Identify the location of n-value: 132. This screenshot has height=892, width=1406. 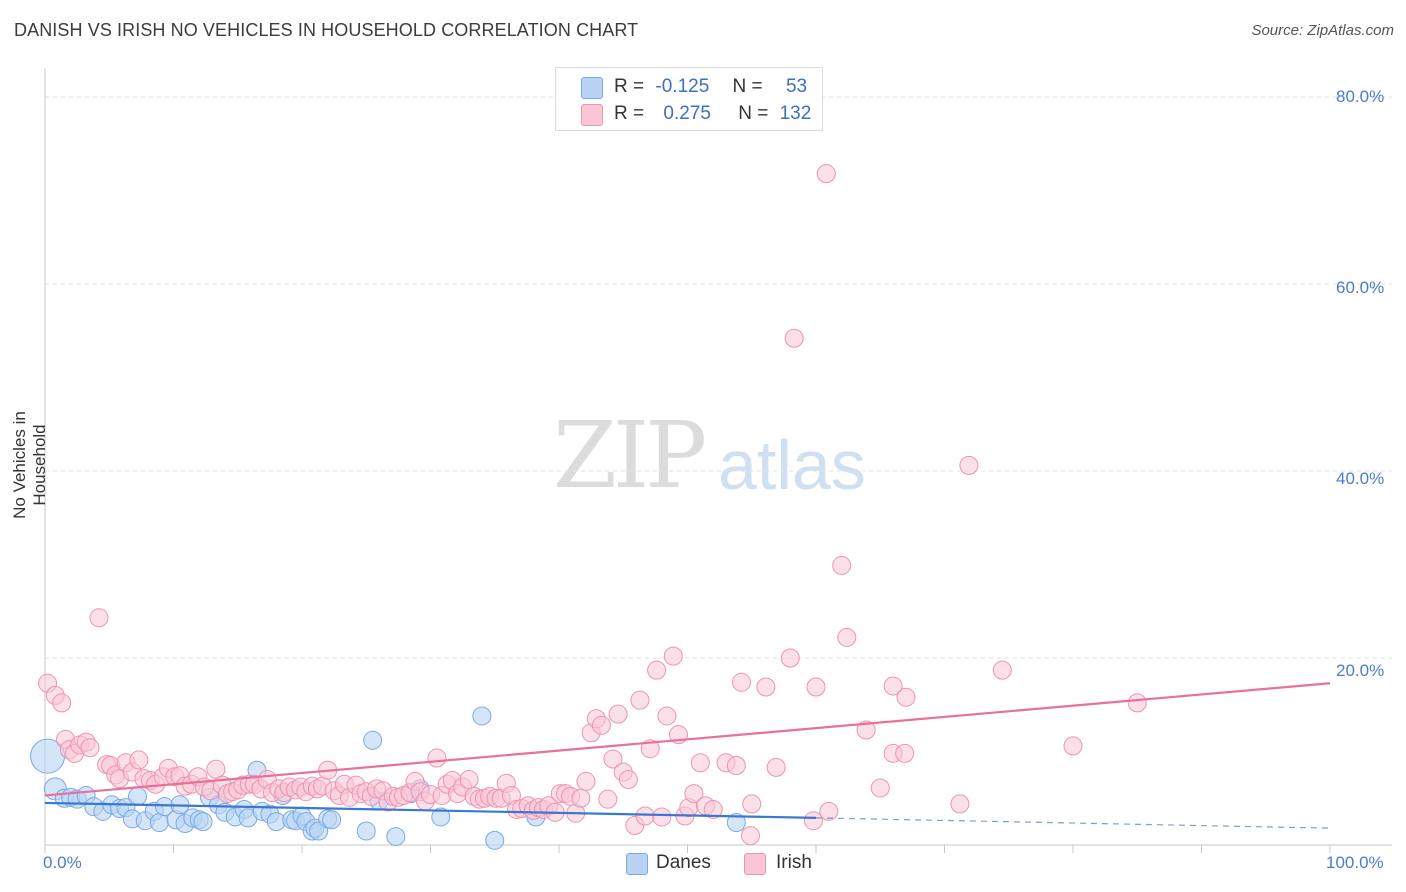
(795, 113).